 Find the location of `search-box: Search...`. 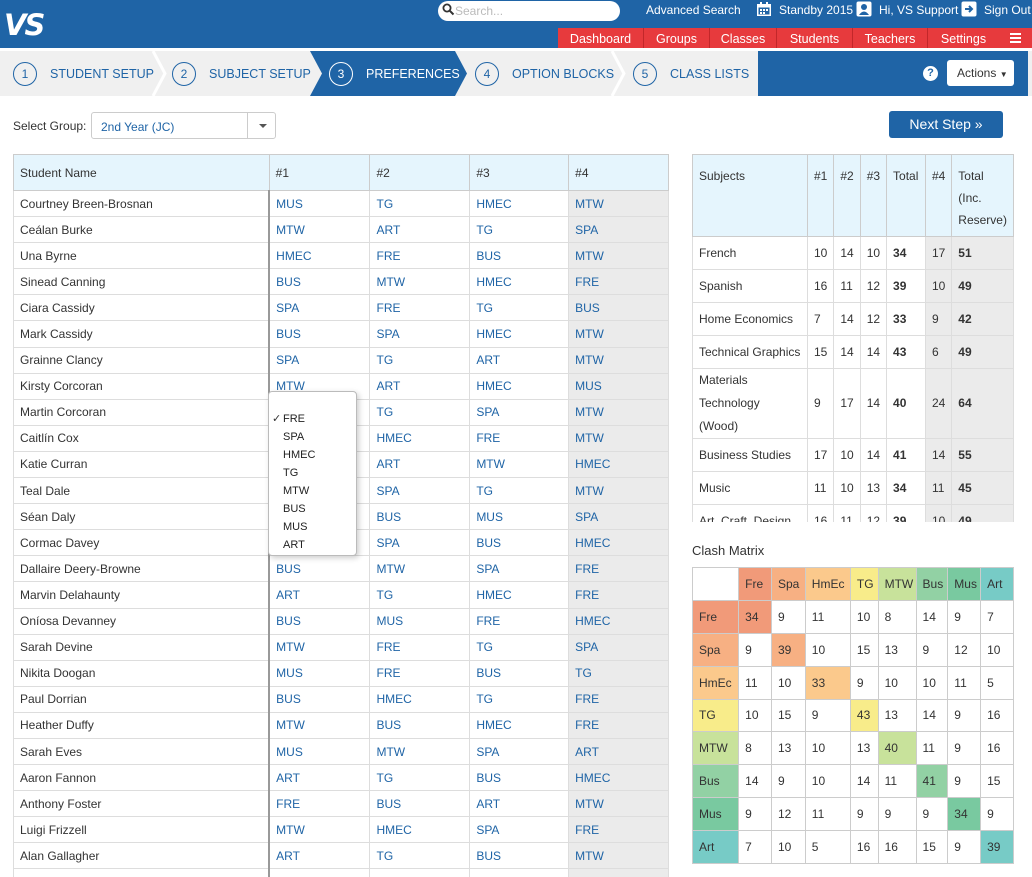

search-box: Search... is located at coordinates (529, 11).